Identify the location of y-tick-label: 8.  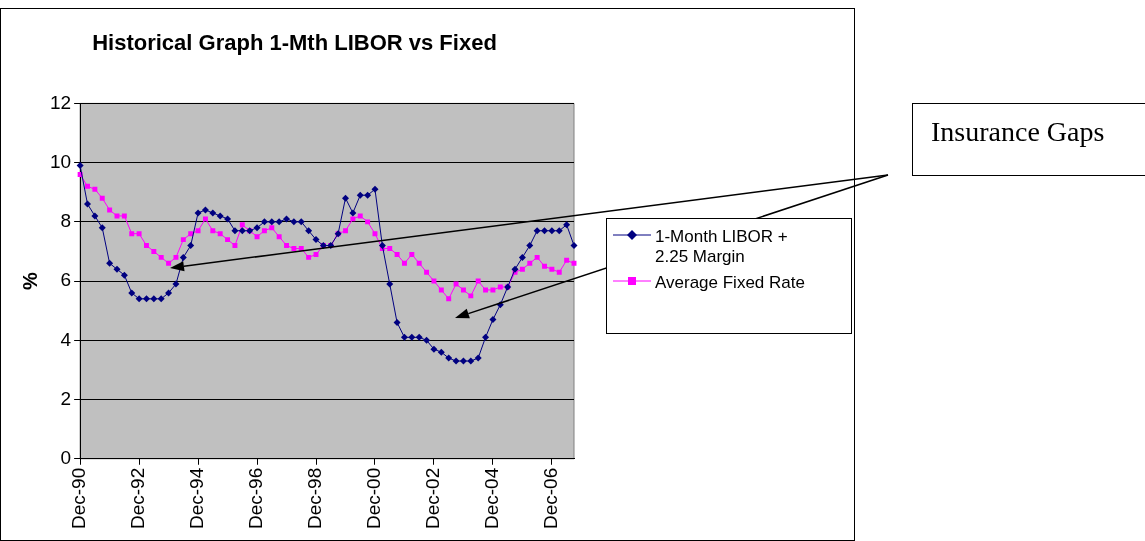
(66, 221).